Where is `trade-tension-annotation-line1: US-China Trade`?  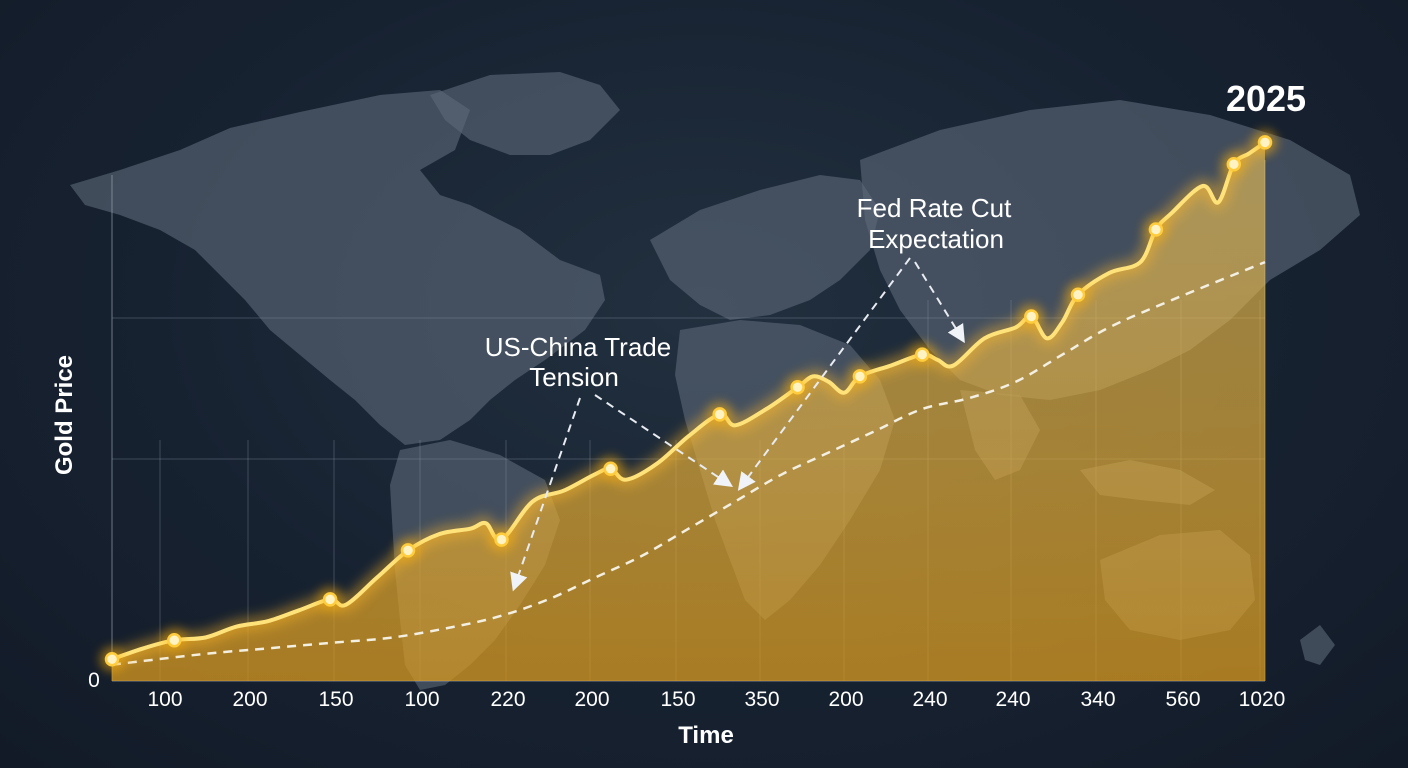 trade-tension-annotation-line1: US-China Trade is located at coordinates (578, 347).